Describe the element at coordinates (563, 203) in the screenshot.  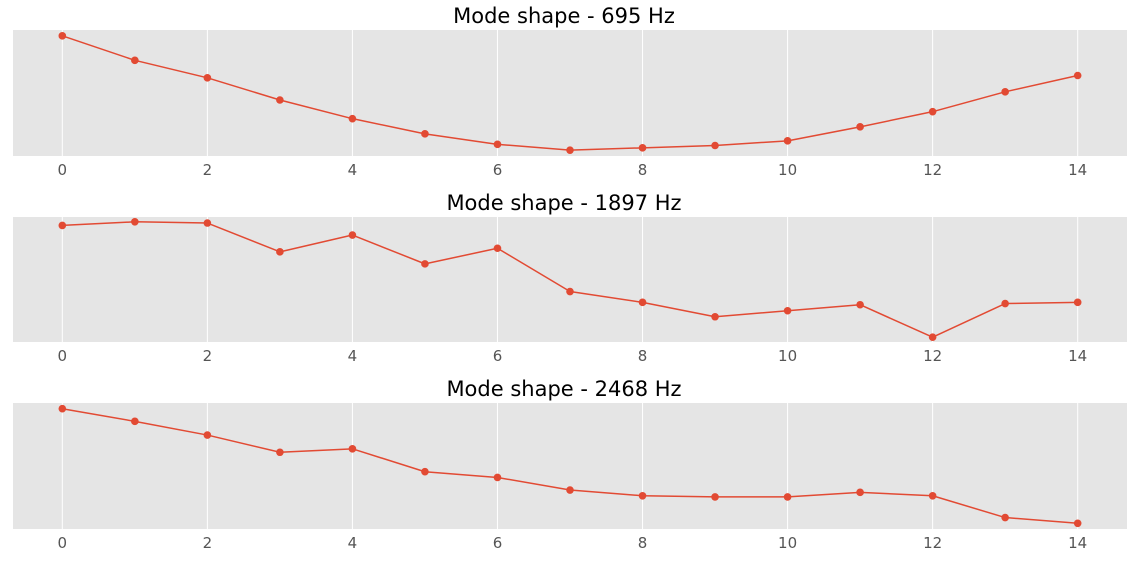
I see `chart-title: Mode shape - 1897 Hz` at that location.